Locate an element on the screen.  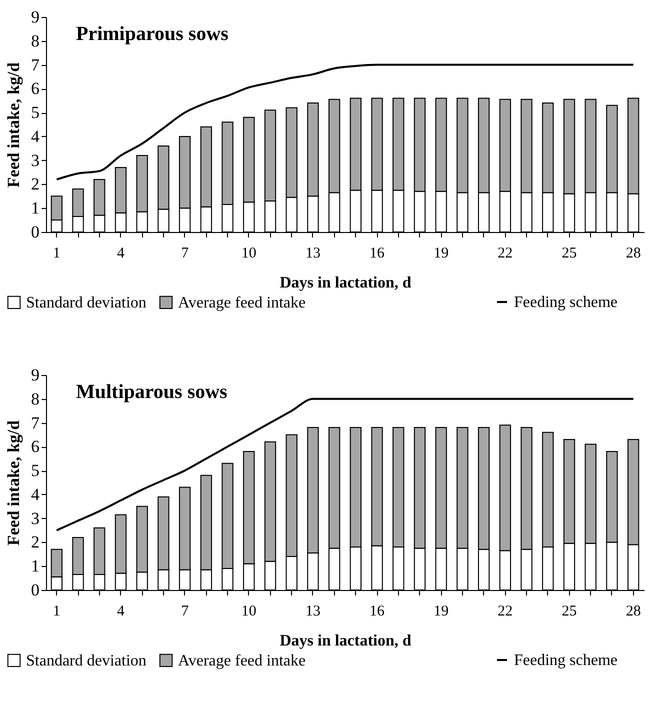
chart-title: Primiparous sows is located at coordinates (152, 34).